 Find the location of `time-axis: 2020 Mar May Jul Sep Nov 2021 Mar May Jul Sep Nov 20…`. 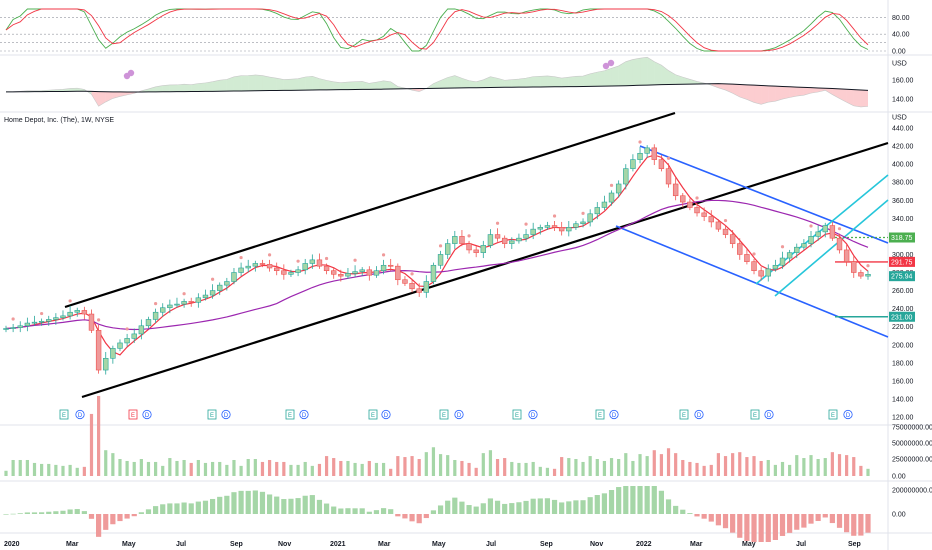

time-axis: 2020 Mar May Jul Sep Nov 2021 Mar May Jul Sep Nov 20… is located at coordinates (432, 544).